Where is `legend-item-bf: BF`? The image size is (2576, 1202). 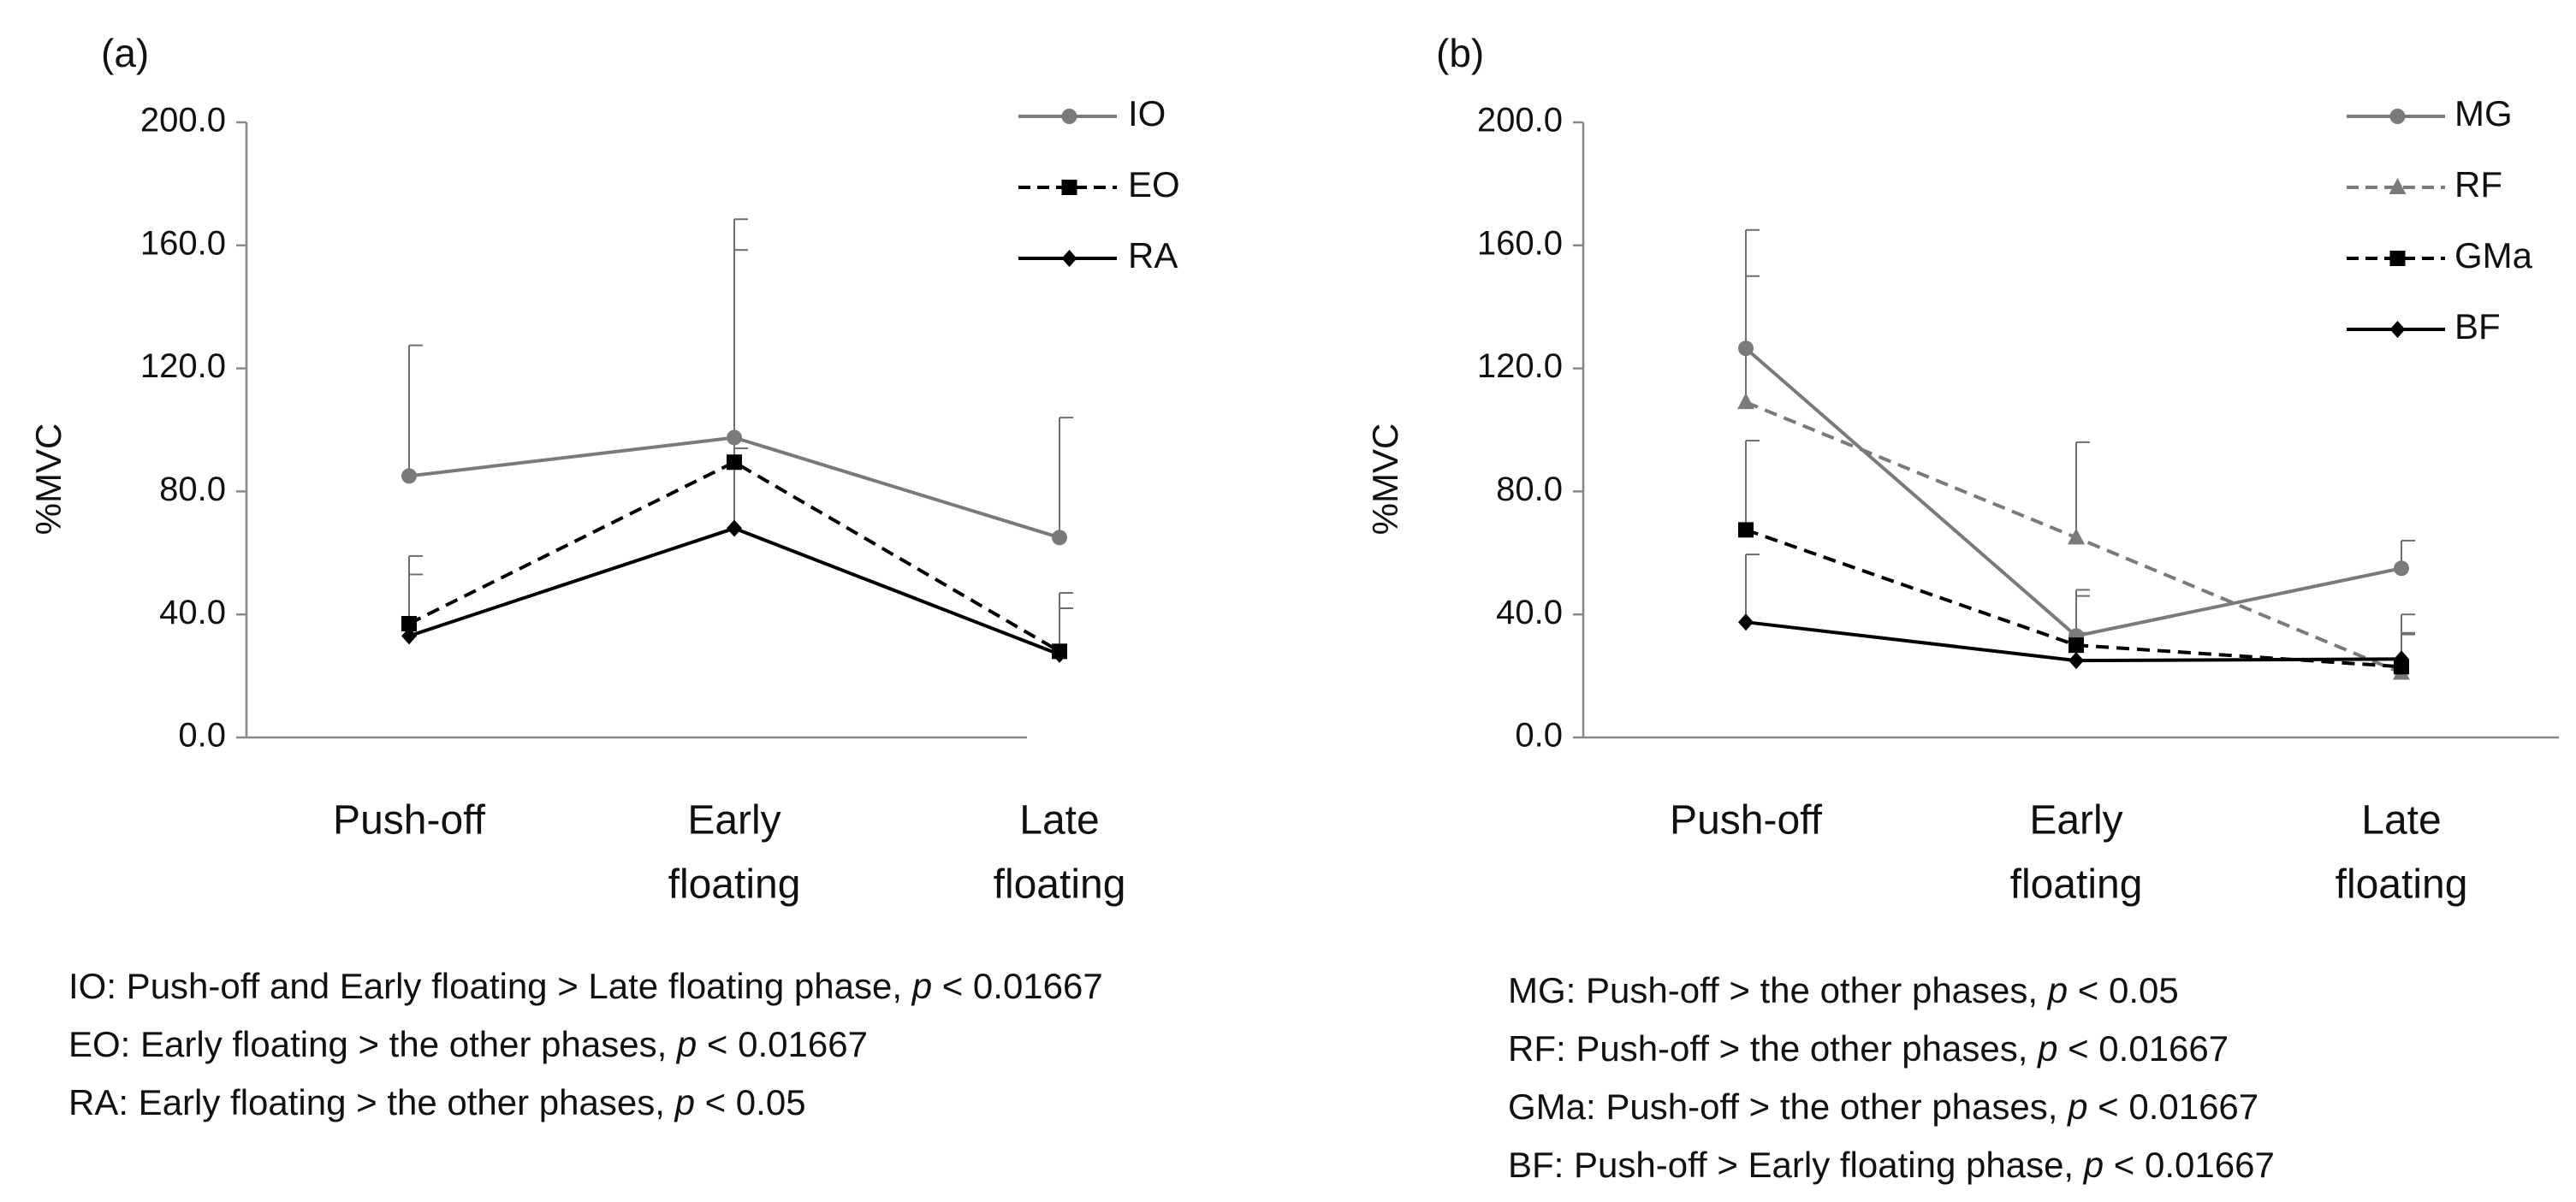
legend-item-bf: BF is located at coordinates (2424, 326).